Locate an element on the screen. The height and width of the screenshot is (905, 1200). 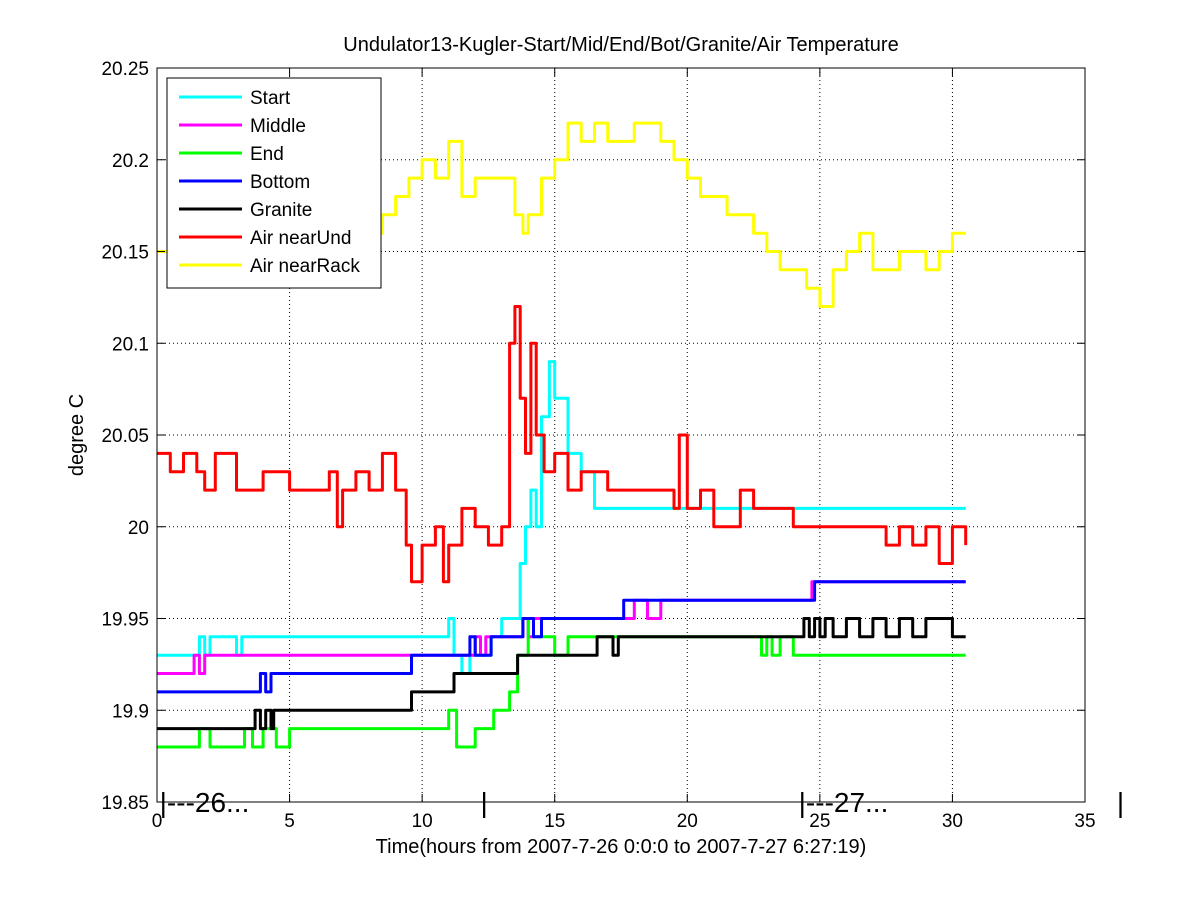
series-line-middle is located at coordinates (561, 627).